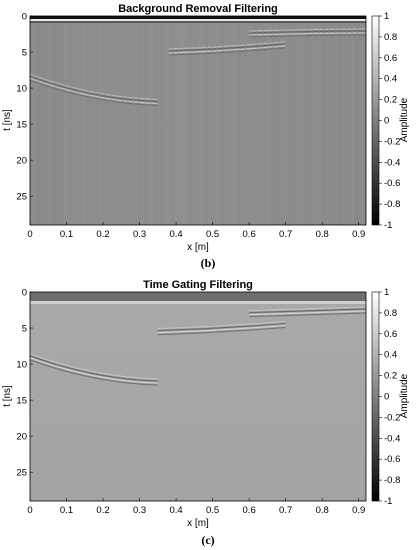 This screenshot has height=550, width=416. I want to click on heatmap-features, so click(198, 339).